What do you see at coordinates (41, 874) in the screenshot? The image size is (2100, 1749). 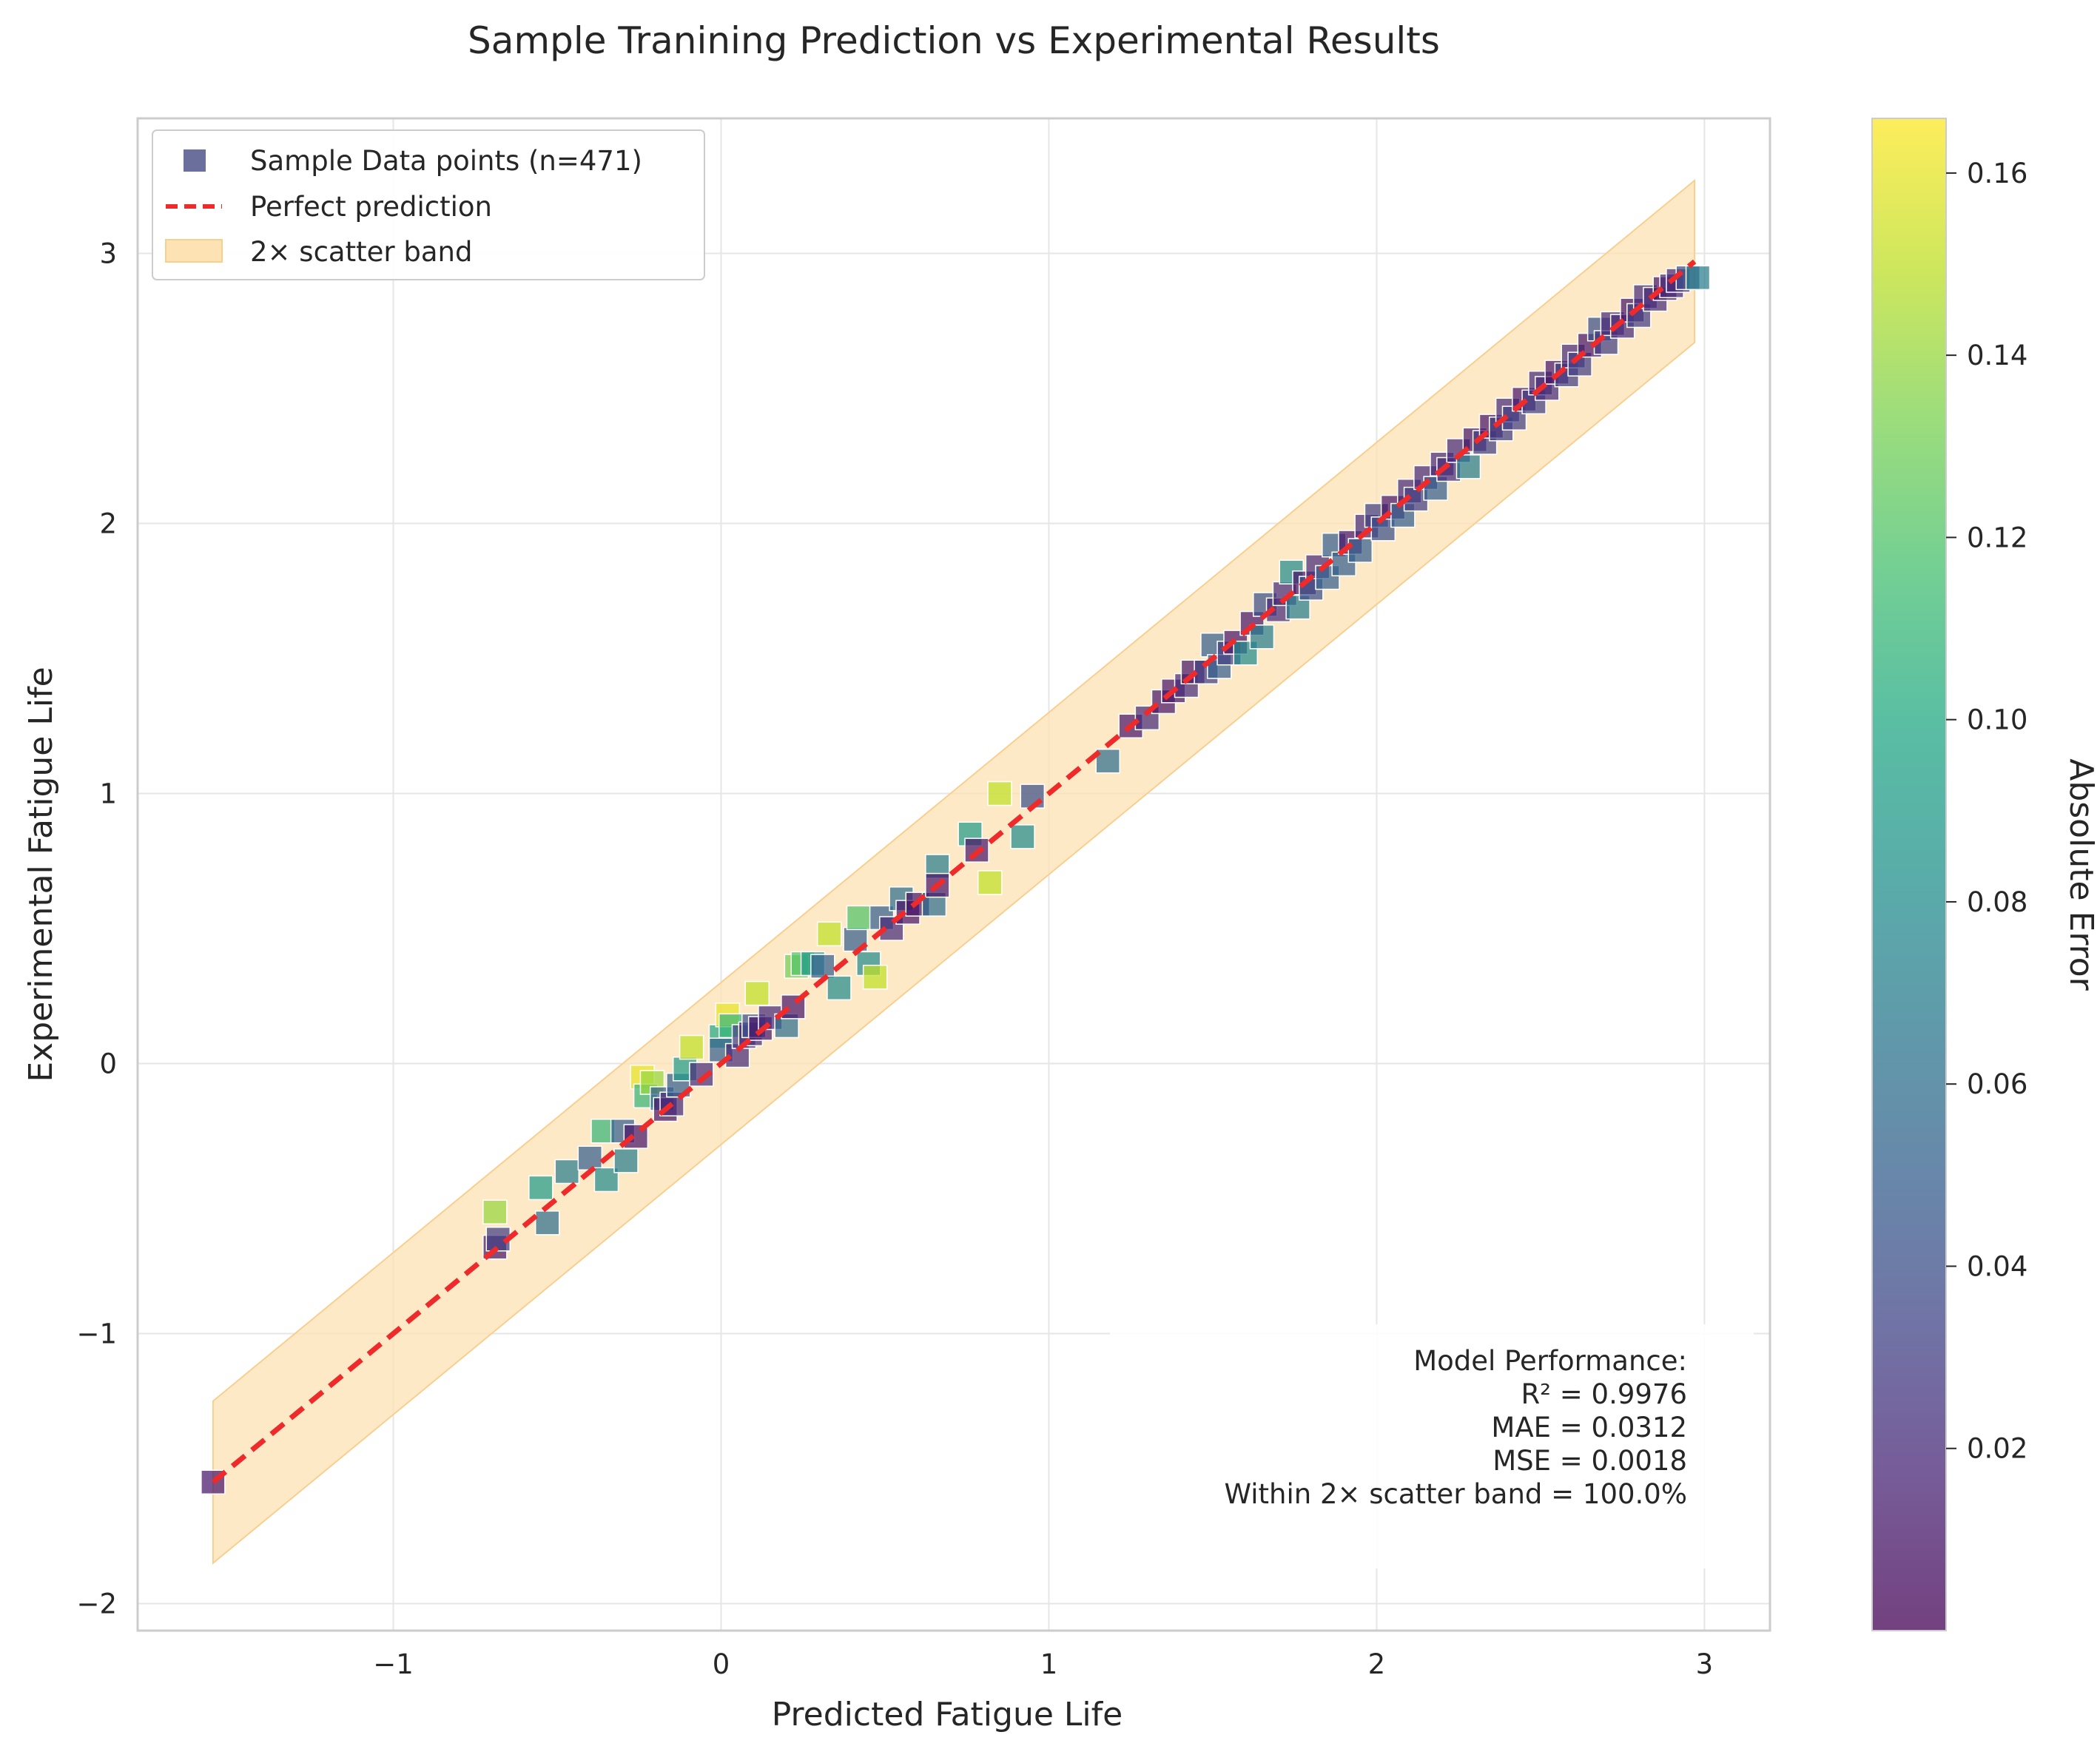 I see `y-axis-label: Experimental Fatigue Life` at bounding box center [41, 874].